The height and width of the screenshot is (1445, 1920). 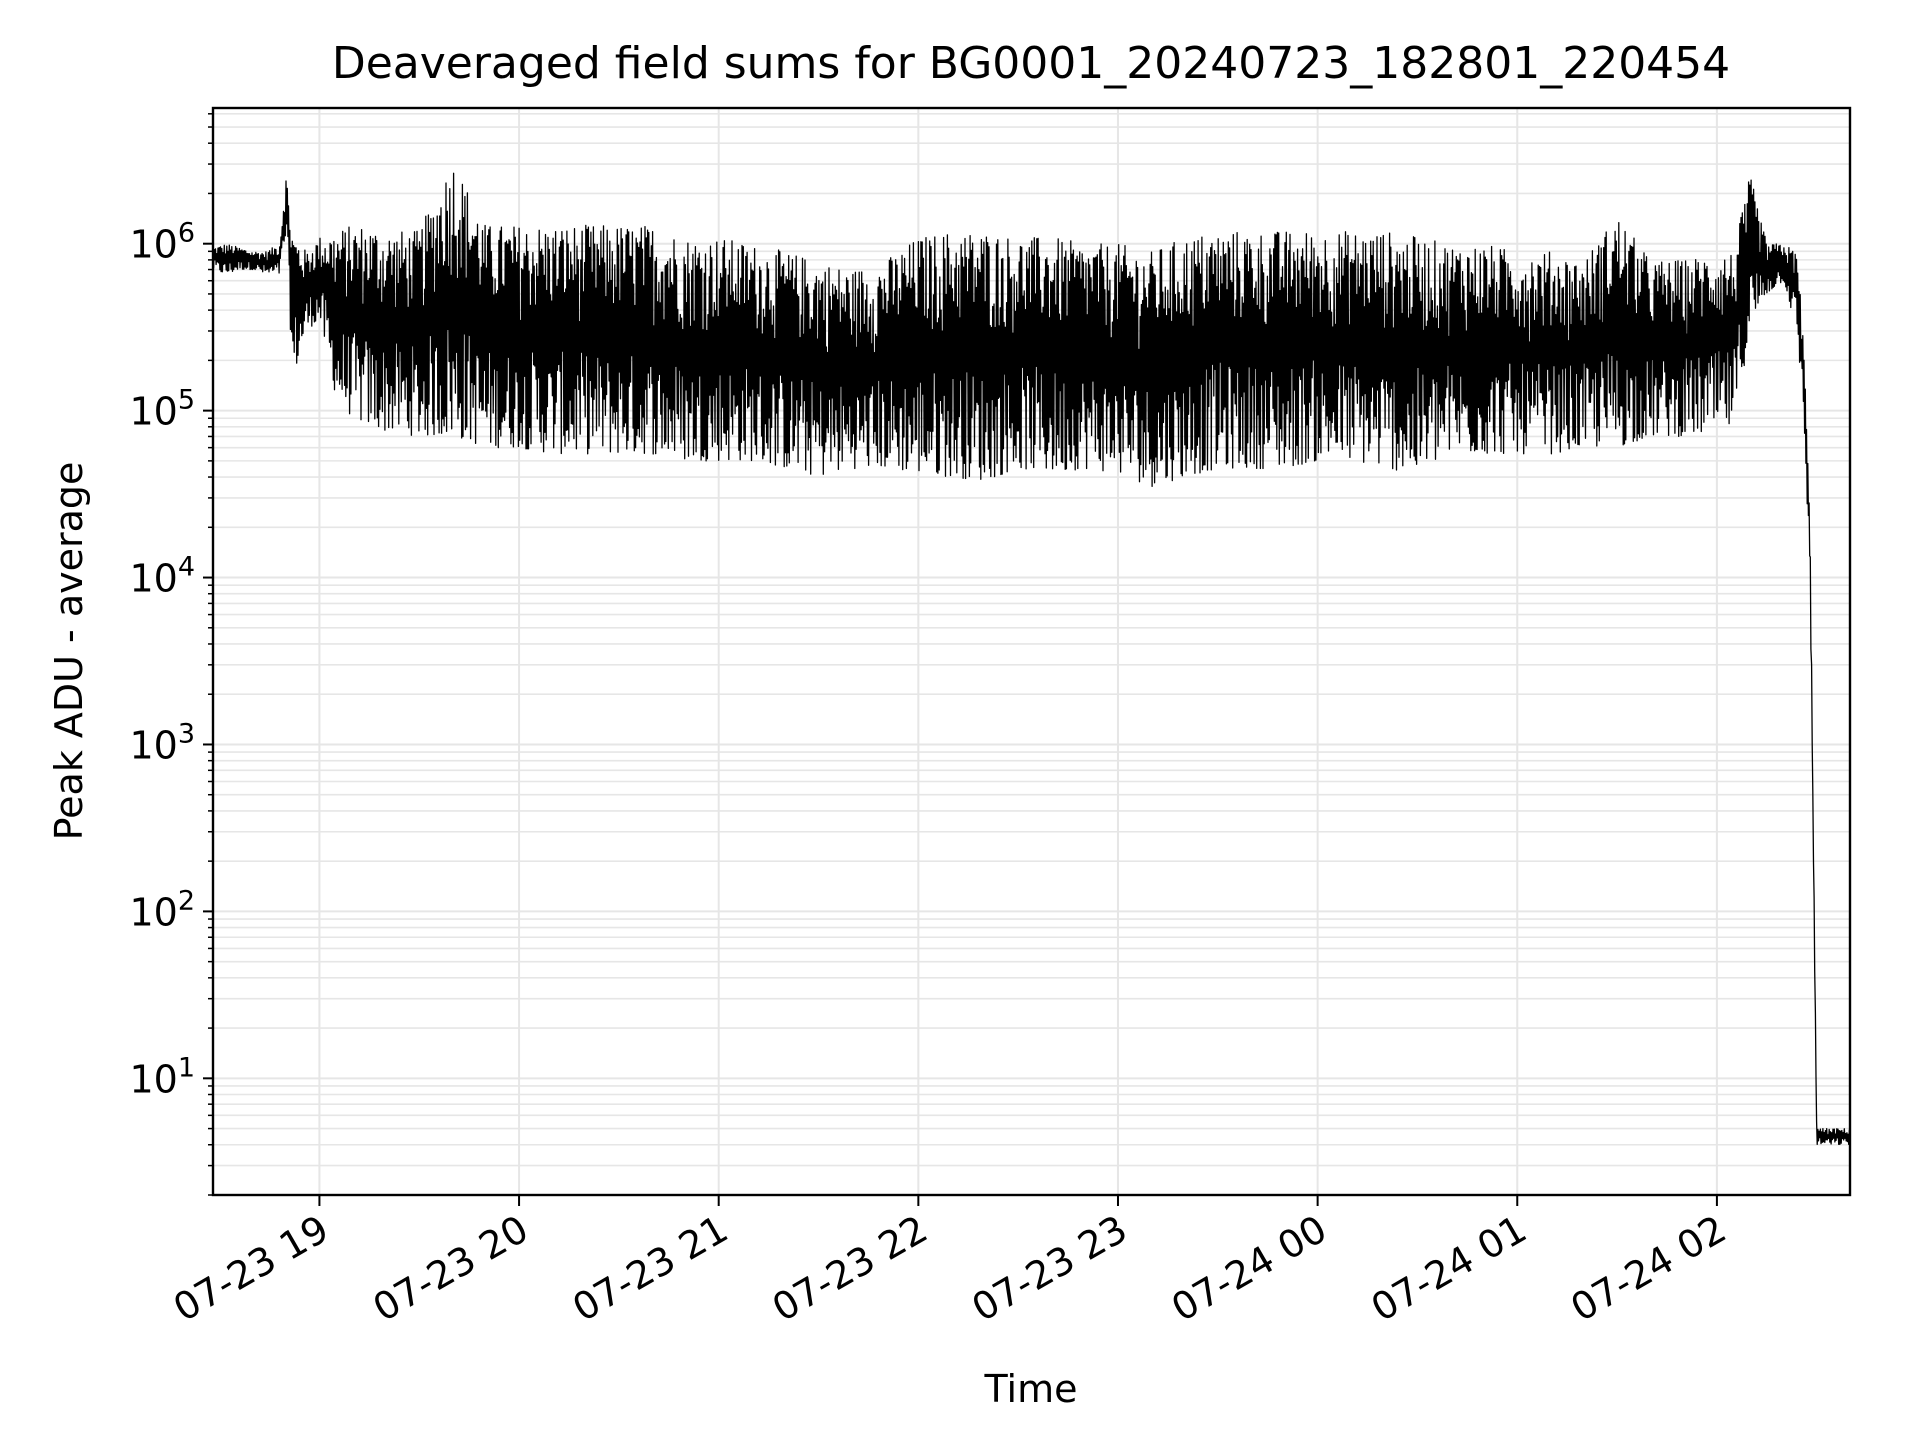 I want to click on y-tick-label: 10⁴, so click(x=162, y=576).